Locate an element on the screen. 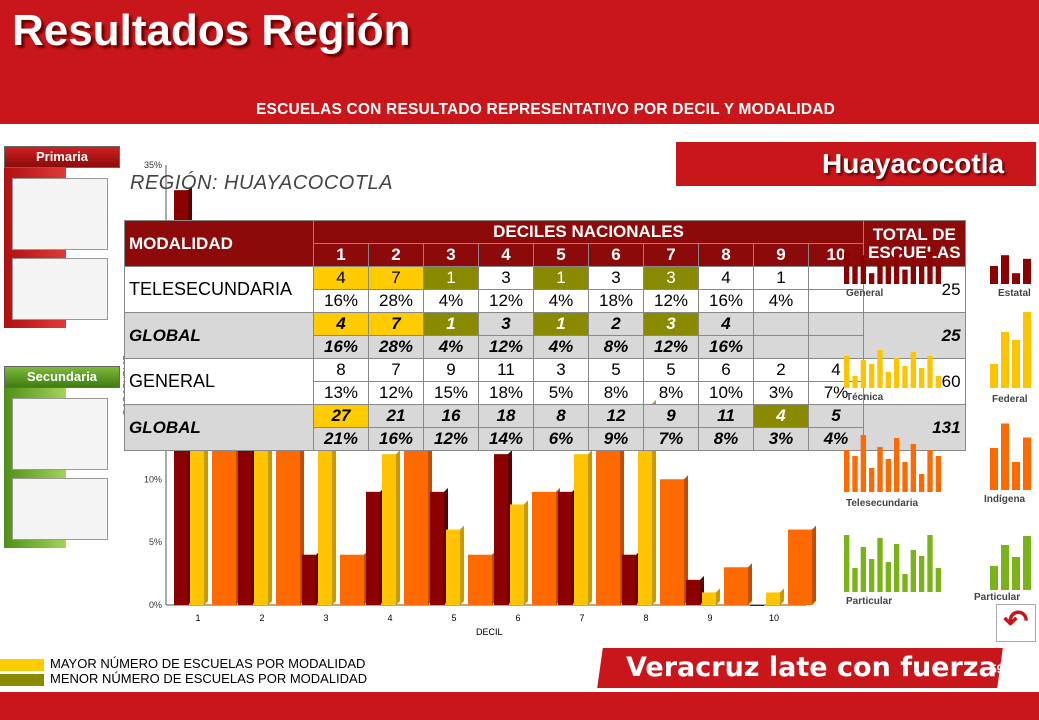 This screenshot has width=1039, height=720. table-row: 13% 12% 15% 18% 5% 8% 8% 10% 3% 7% is located at coordinates (545, 393).